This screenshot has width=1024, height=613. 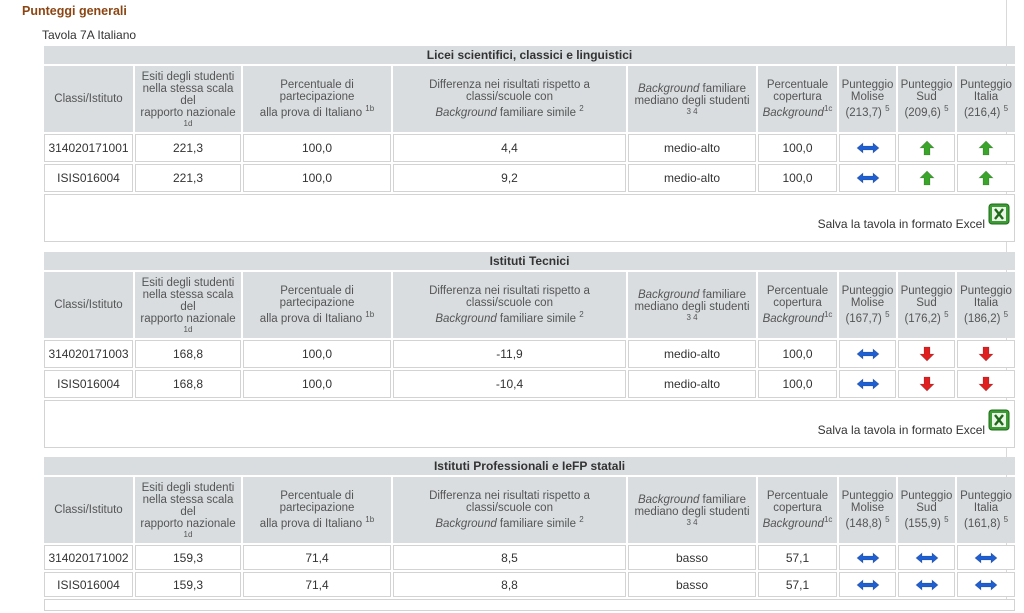 I want to click on cell-copertura: 57,1, so click(x=797, y=584).